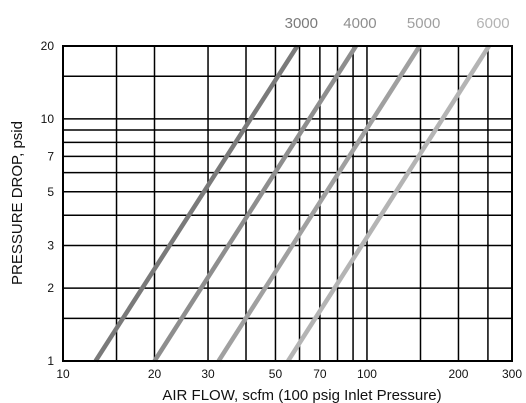 This screenshot has height=403, width=526. What do you see at coordinates (48, 119) in the screenshot?
I see `y-tick-label: 10` at bounding box center [48, 119].